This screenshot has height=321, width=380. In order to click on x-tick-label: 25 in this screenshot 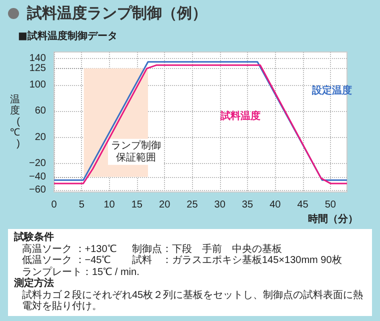, I will do `click(192, 205)`.